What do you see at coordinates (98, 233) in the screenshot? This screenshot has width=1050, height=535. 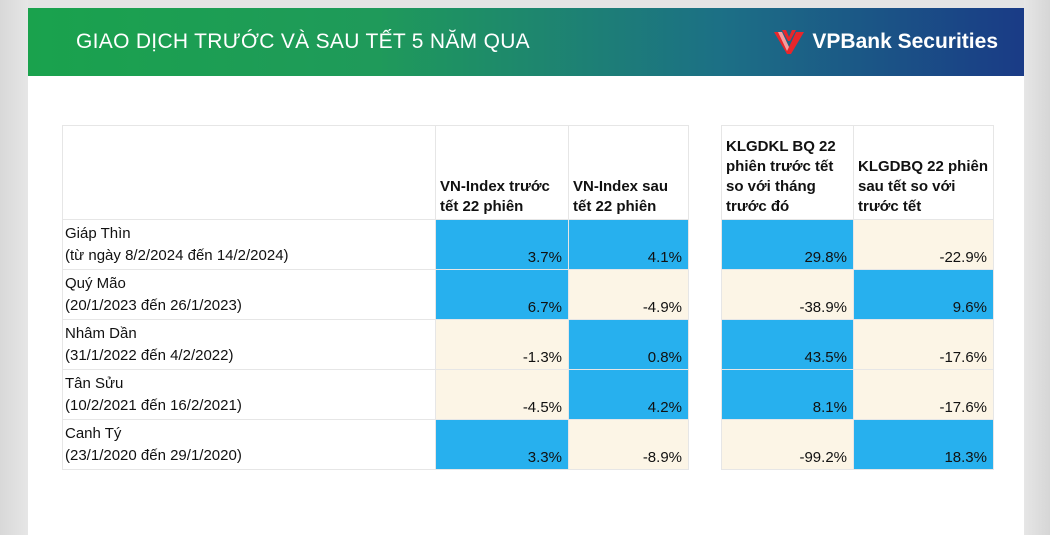 I see `year-name: Giáp Thìn` at bounding box center [98, 233].